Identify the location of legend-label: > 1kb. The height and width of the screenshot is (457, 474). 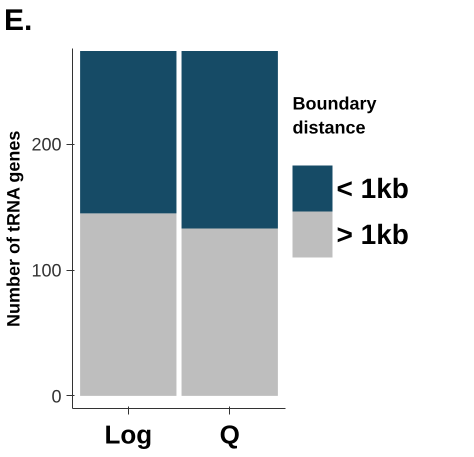
(372, 234).